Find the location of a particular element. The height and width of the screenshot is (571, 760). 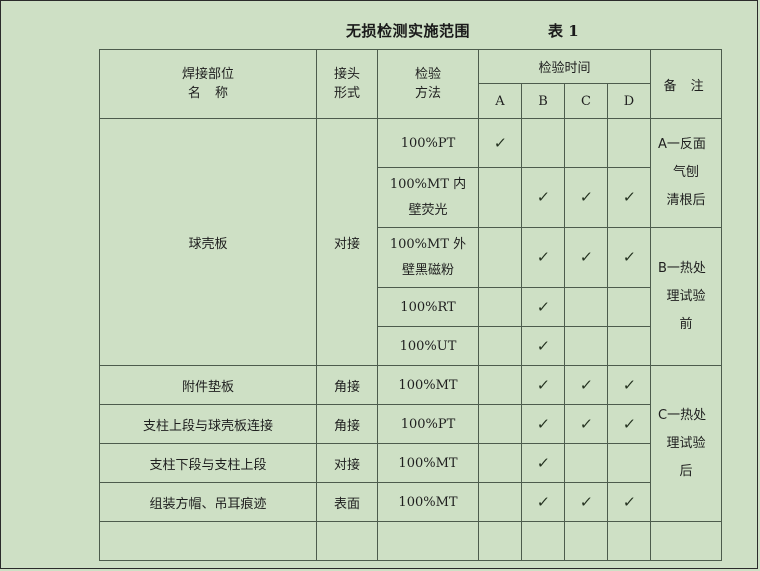

cell-joint-type: 表面 is located at coordinates (347, 502).